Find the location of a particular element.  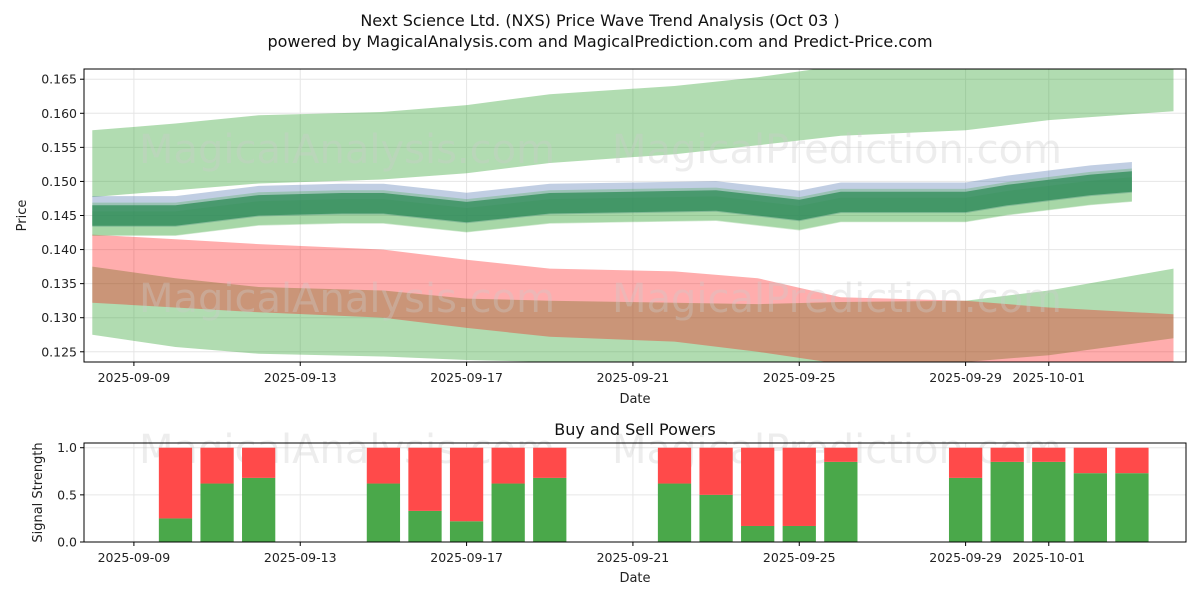

y-tick-label: 0.160 is located at coordinates (59, 113).